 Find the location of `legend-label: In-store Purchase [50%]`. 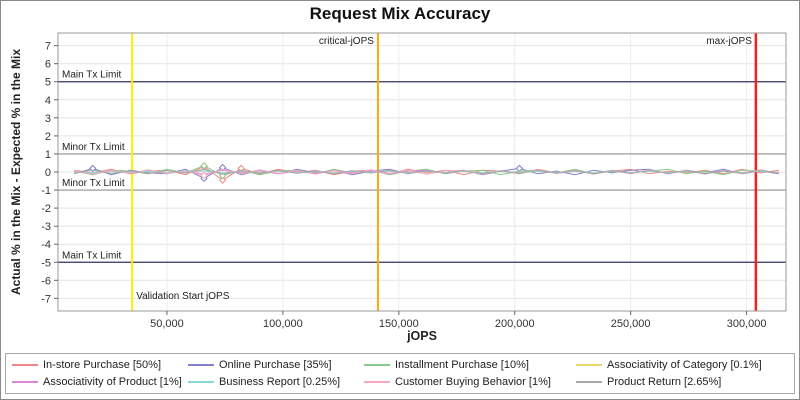

legend-label: In-store Purchase [50%] is located at coordinates (102, 364).